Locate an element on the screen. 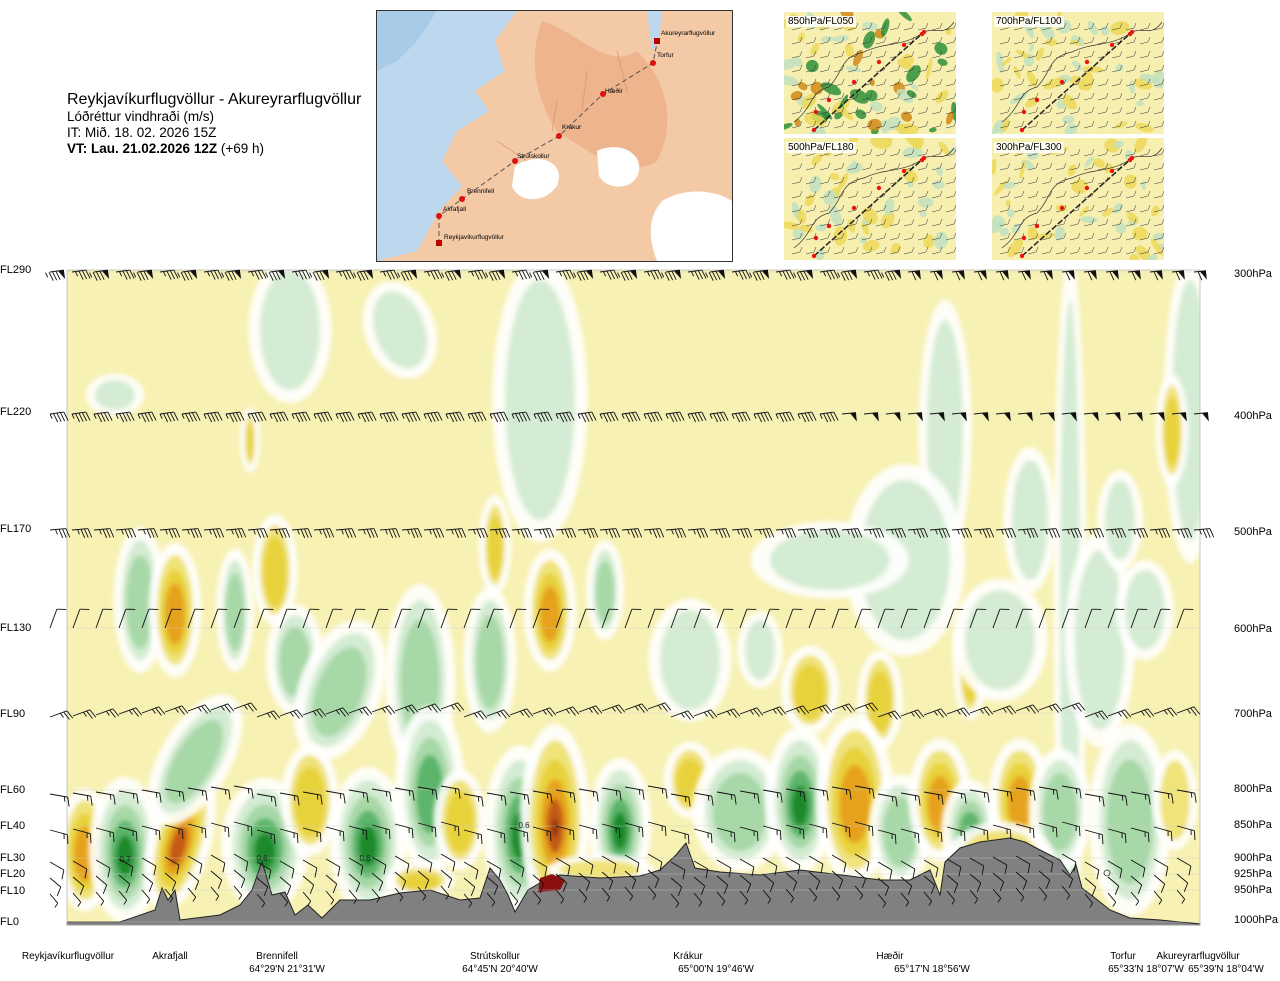 This screenshot has height=981, width=1280. minimap-700hpa-svg is located at coordinates (1078, 73).